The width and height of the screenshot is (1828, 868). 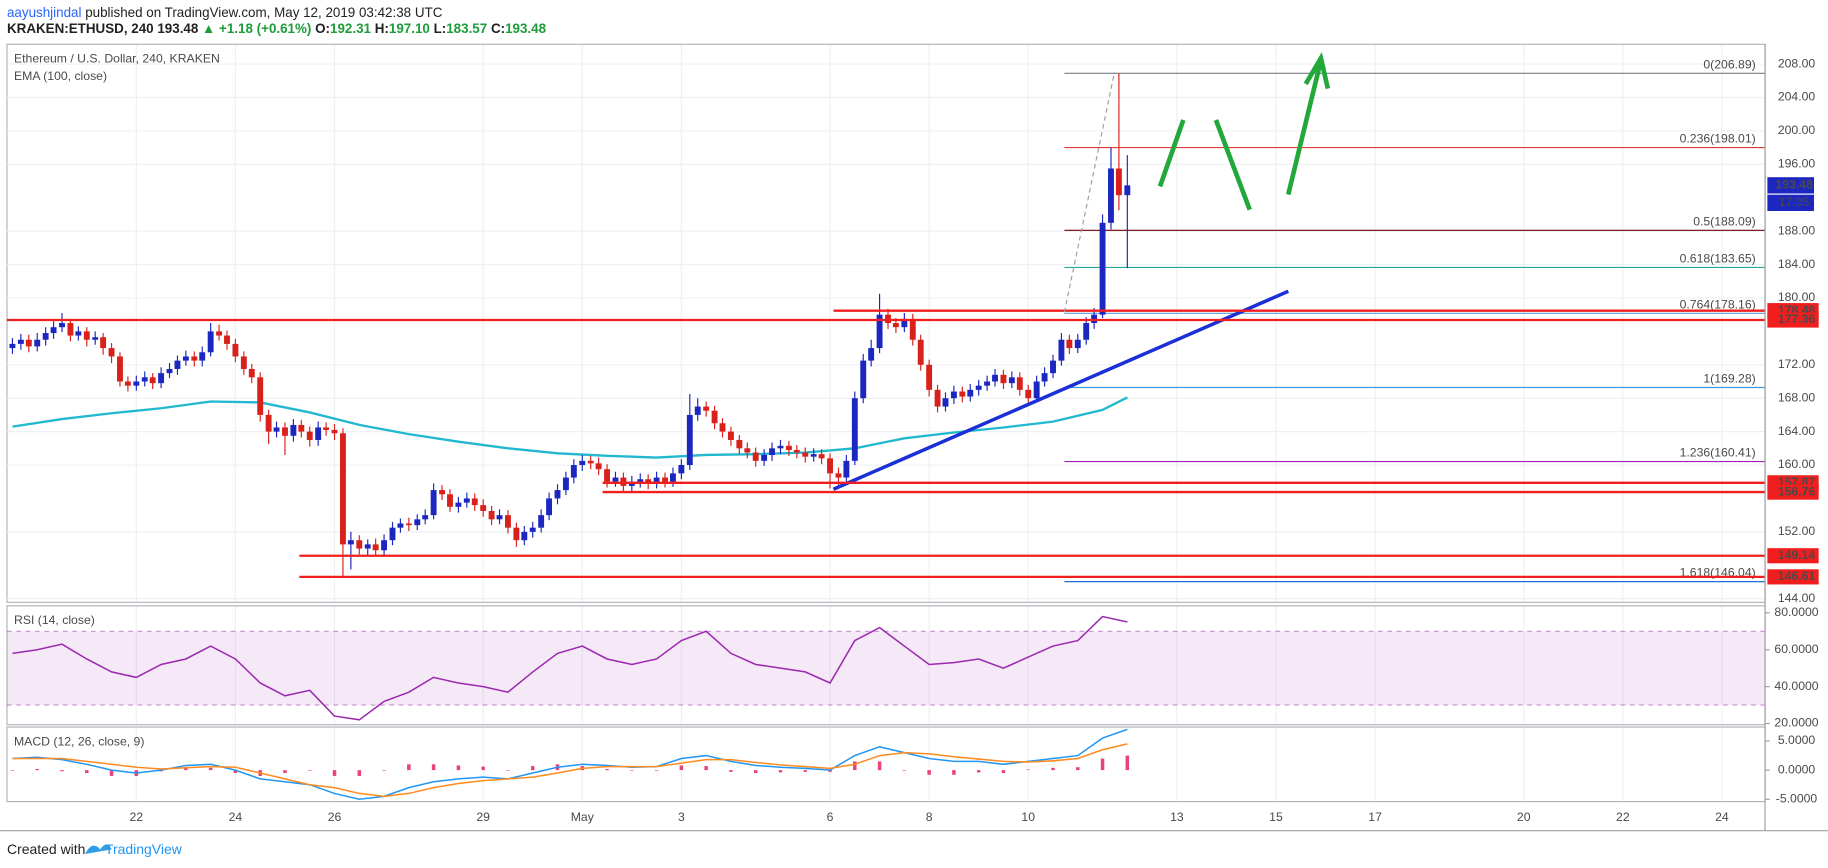 I want to click on y-tick-label: 196.00, so click(x=1797, y=164).